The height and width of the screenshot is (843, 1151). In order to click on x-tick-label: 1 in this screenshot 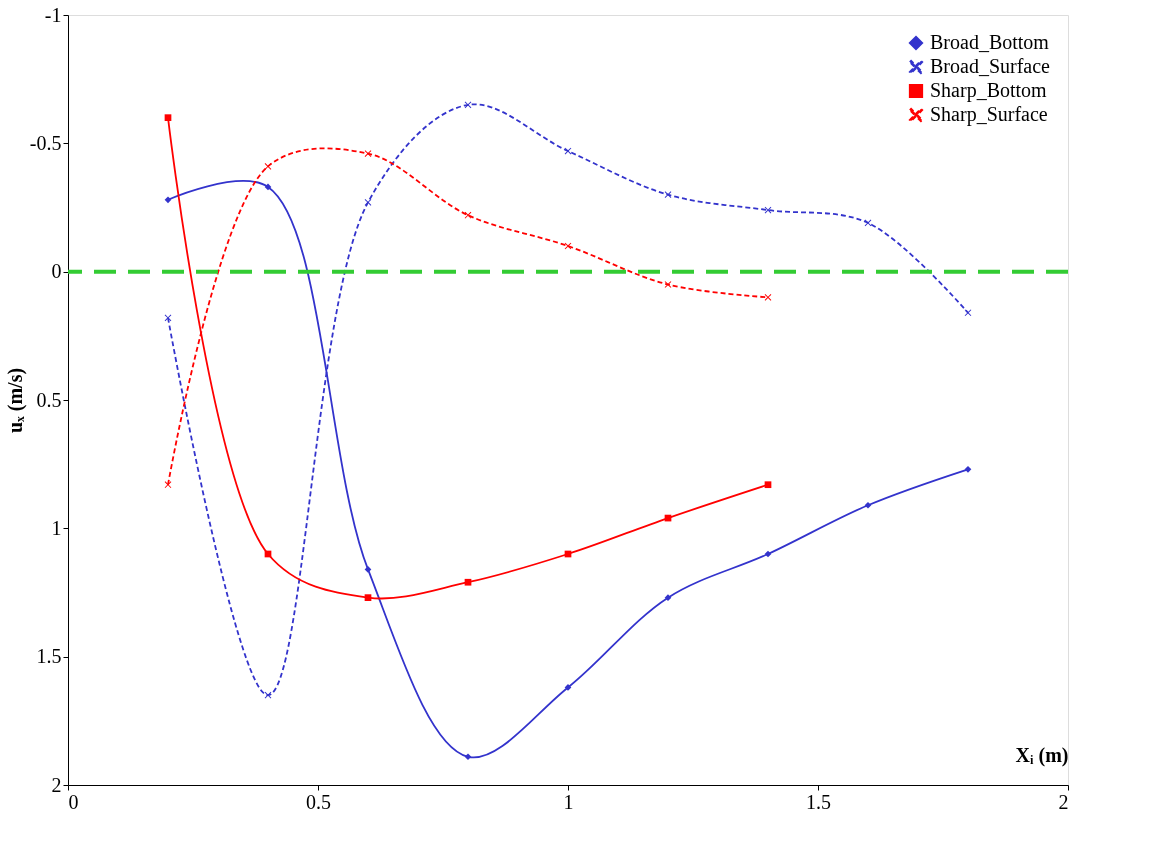, I will do `click(568, 801)`.